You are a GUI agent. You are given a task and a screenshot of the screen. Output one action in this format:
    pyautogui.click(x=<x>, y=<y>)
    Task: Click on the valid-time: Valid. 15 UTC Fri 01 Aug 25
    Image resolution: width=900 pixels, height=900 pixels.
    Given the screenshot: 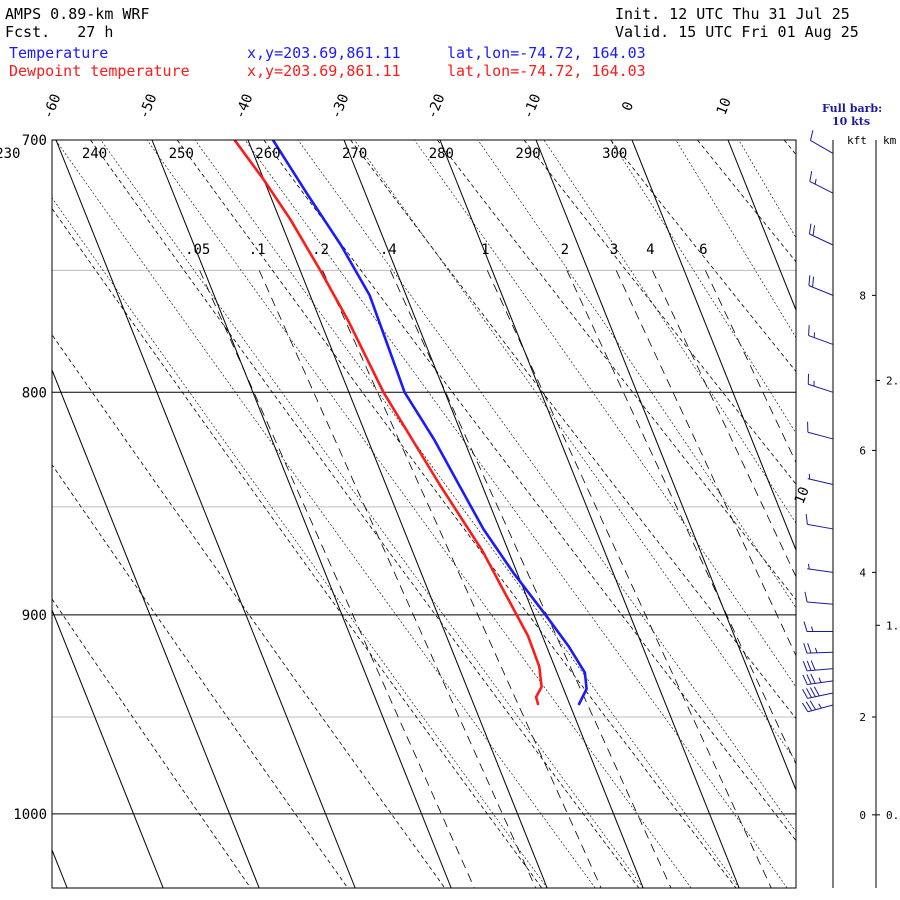 What is the action you would take?
    pyautogui.click(x=737, y=32)
    